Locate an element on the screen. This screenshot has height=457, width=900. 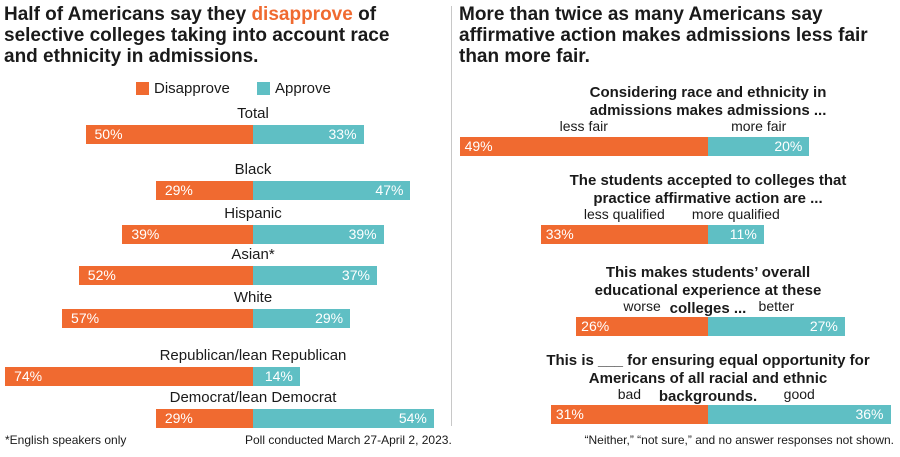
legend-swatch-approve is located at coordinates (263, 88).